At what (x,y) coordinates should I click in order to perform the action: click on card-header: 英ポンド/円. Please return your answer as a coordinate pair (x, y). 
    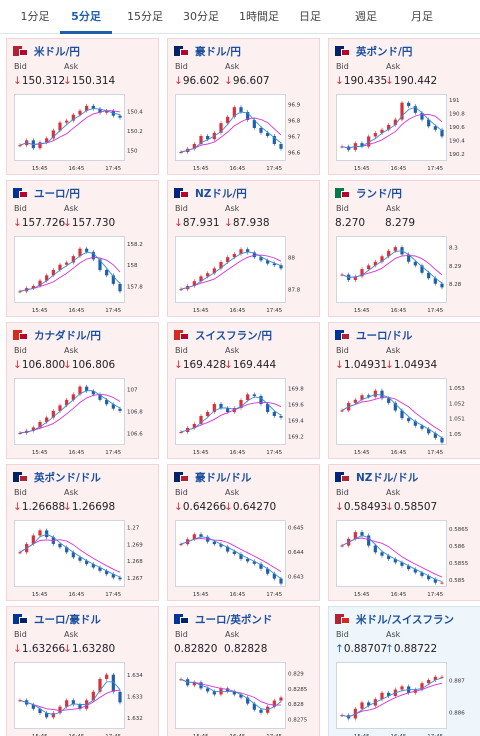
    Looking at the image, I should click on (407, 51).